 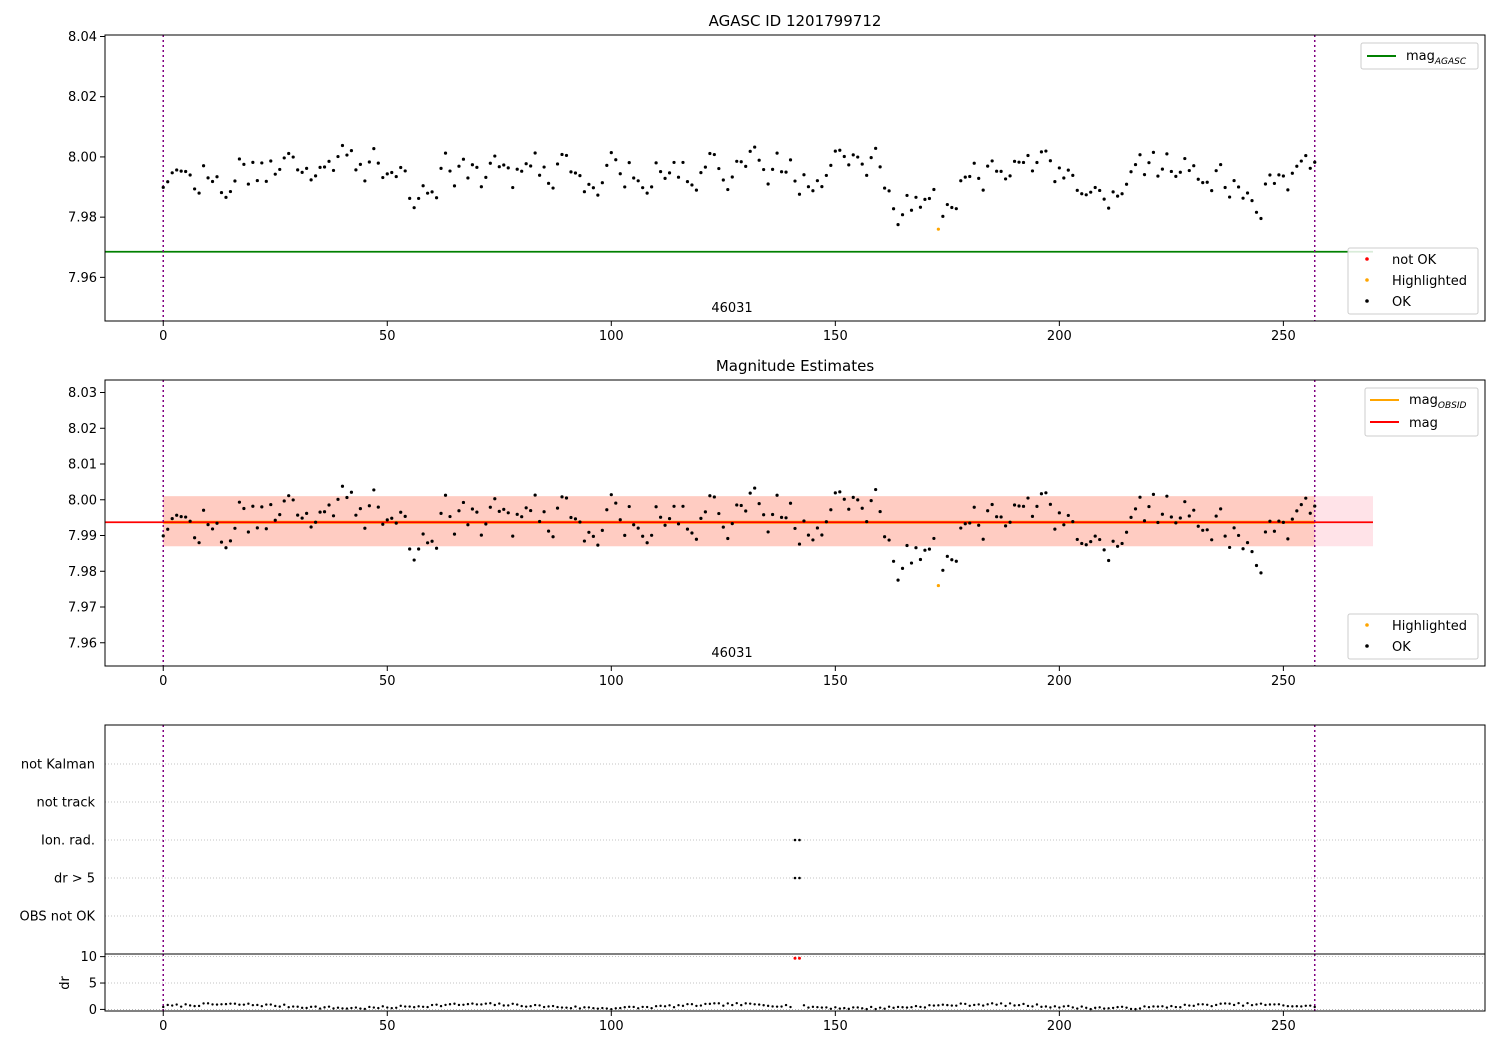 What do you see at coordinates (65, 803) in the screenshot?
I see `flag-category-label: not track` at bounding box center [65, 803].